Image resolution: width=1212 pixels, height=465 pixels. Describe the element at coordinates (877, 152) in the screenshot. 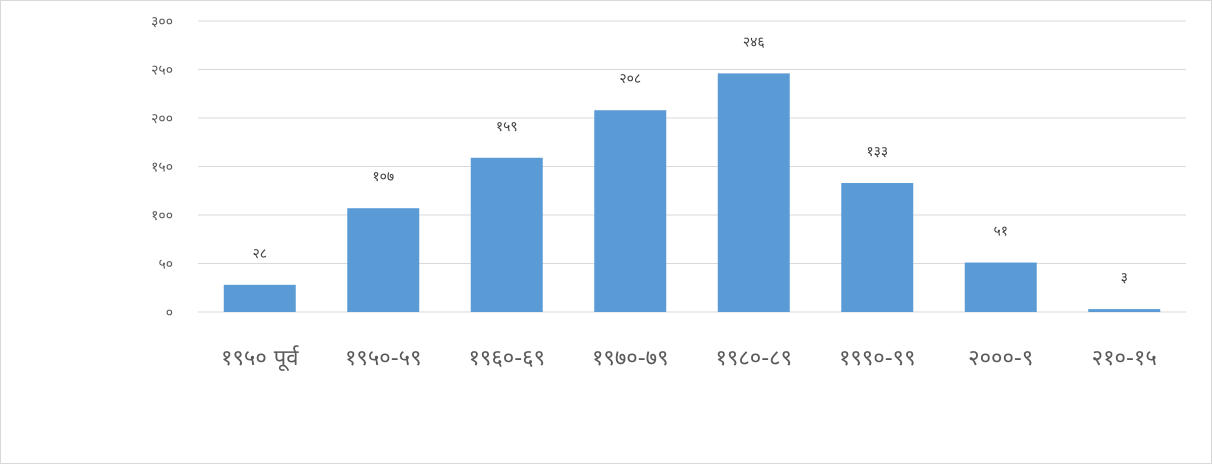

I see `data-label: १३३` at that location.